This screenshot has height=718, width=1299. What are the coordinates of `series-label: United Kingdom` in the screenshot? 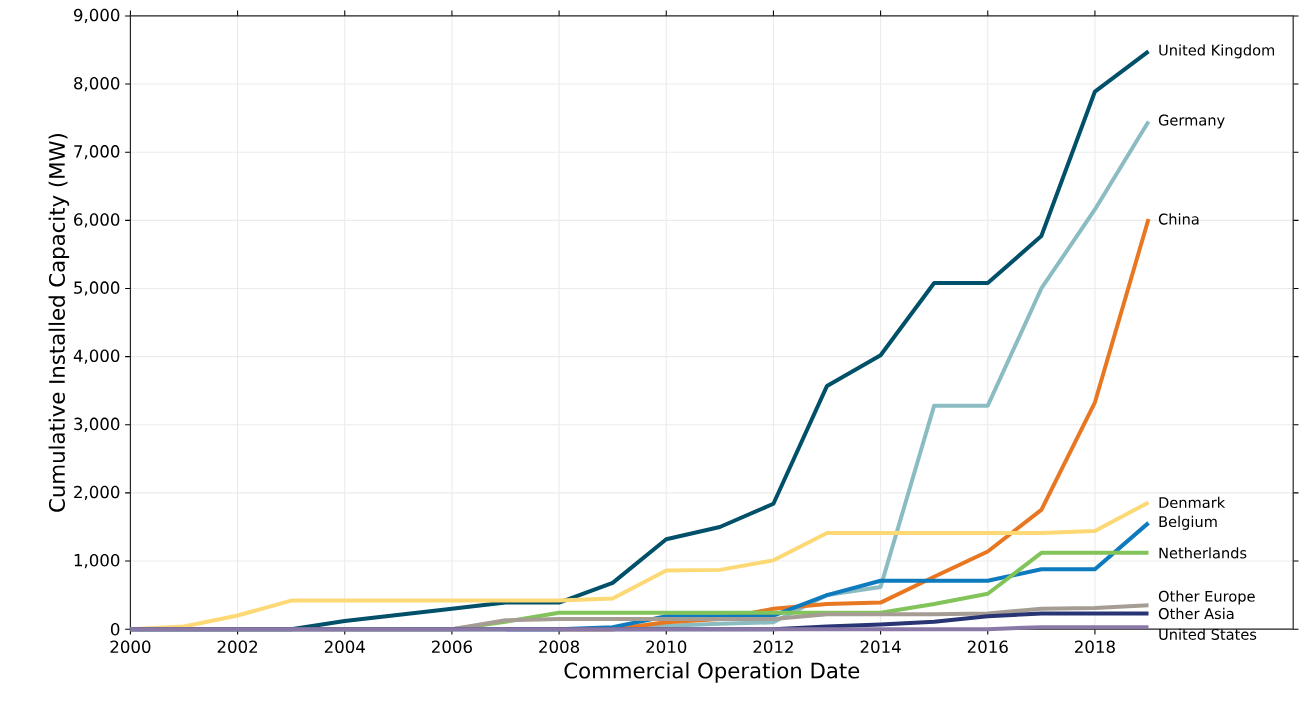 It's located at (1217, 51).